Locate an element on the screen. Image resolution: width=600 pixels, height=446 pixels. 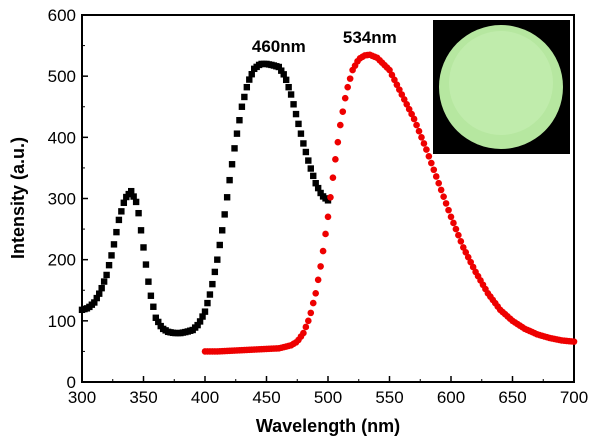
y-axis-label: Intensity (a.u.) is located at coordinates (18, 198).